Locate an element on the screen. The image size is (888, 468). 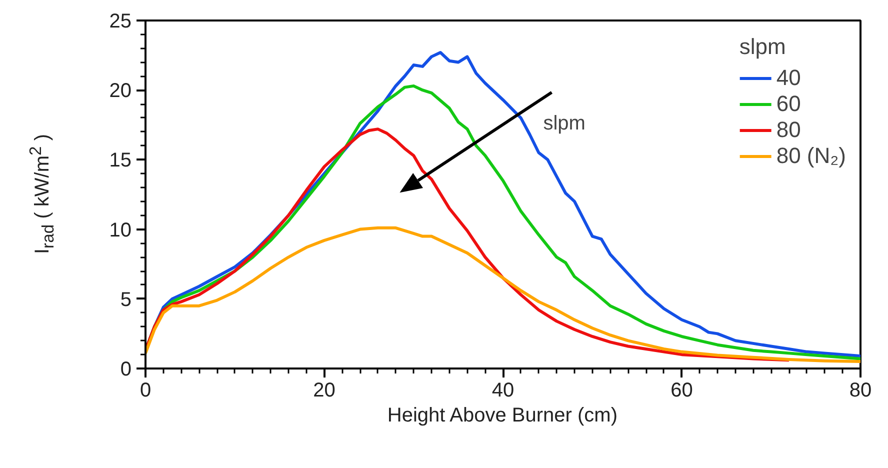
x-axis-title: Height Above Burner (cm) is located at coordinates (502, 415).